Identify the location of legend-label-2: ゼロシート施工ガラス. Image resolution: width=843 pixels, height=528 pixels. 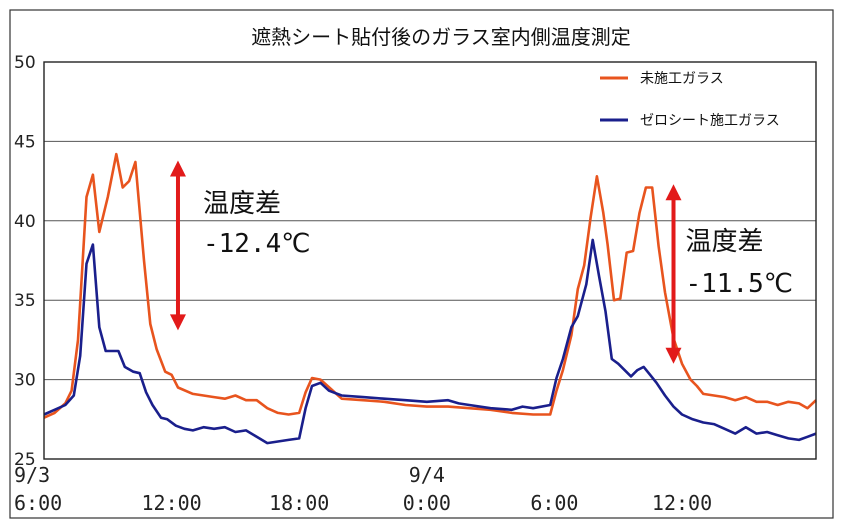
(710, 121).